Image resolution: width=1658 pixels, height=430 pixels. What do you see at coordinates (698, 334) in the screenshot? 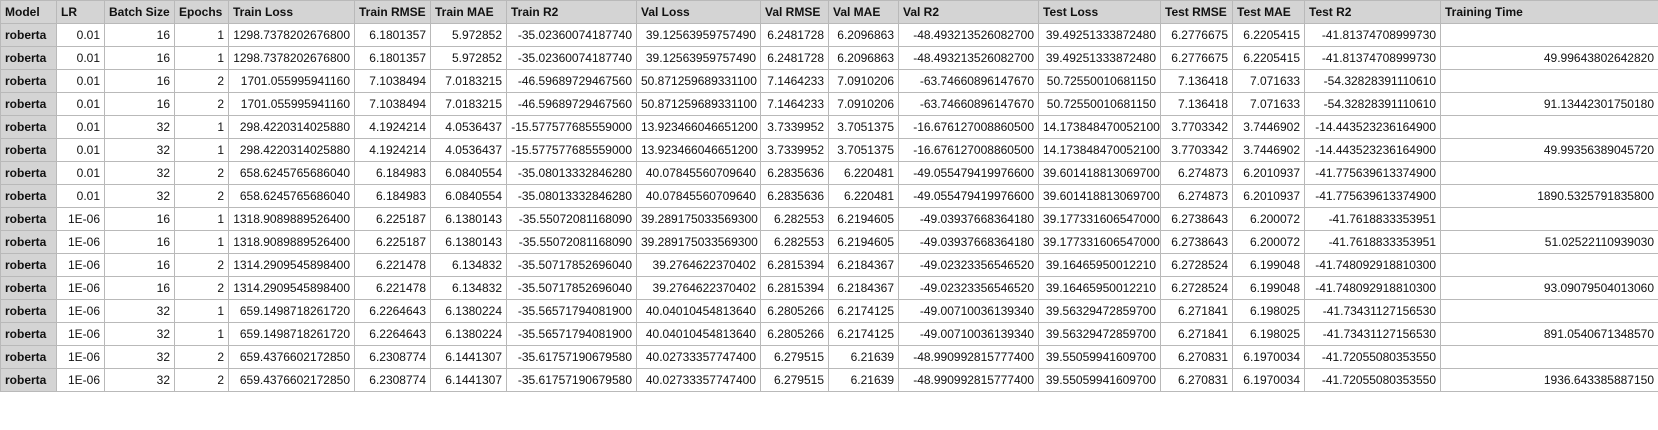
I see `cell-val-loss: 40.04010454813640` at bounding box center [698, 334].